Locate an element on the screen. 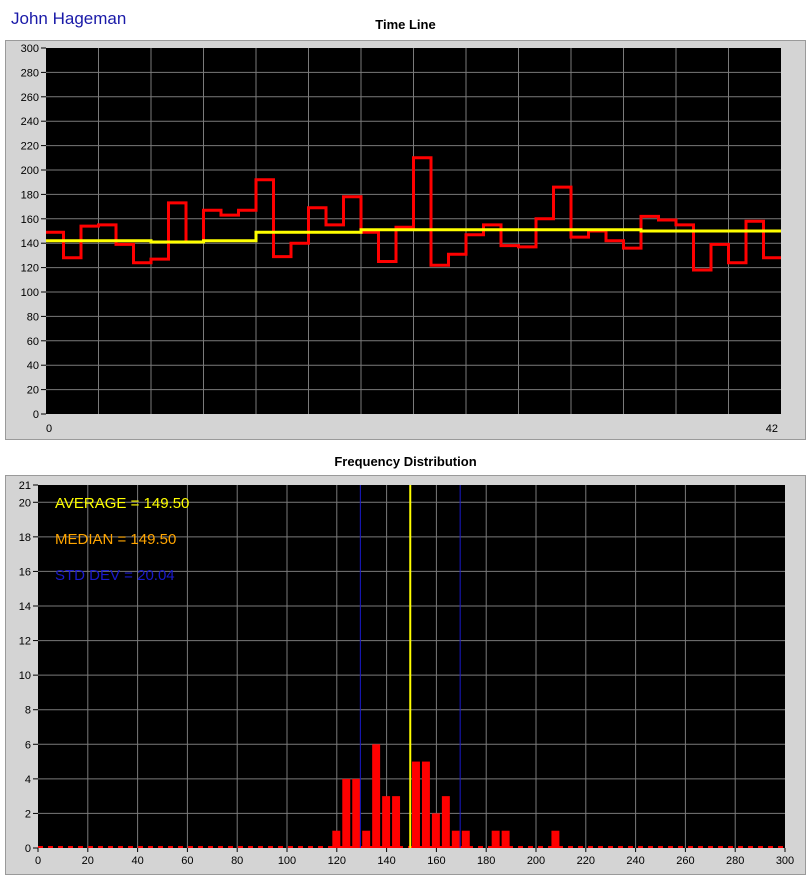  frequency-y-tick-label: 10 is located at coordinates (25, 676).